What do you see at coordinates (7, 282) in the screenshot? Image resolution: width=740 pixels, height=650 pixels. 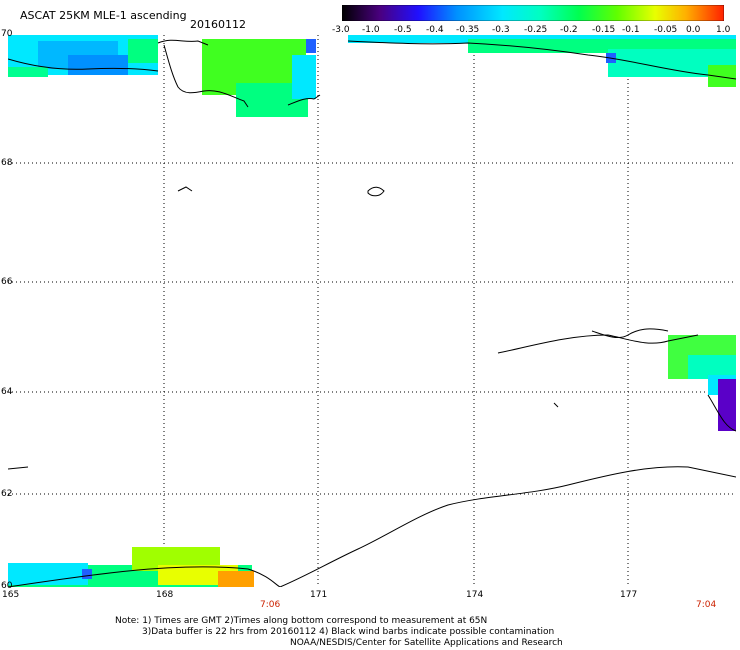 I see `lat-label: 66` at bounding box center [7, 282].